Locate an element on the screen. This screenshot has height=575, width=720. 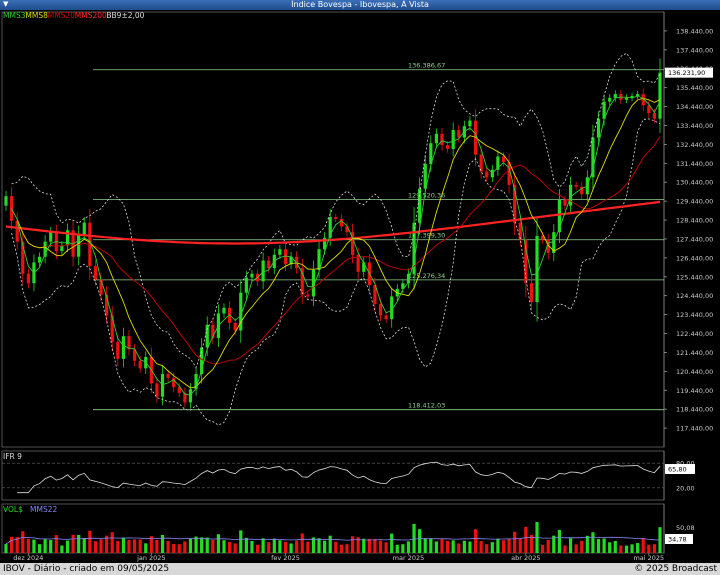
y-tick-label: 124.440,00 is located at coordinates (694, 296).